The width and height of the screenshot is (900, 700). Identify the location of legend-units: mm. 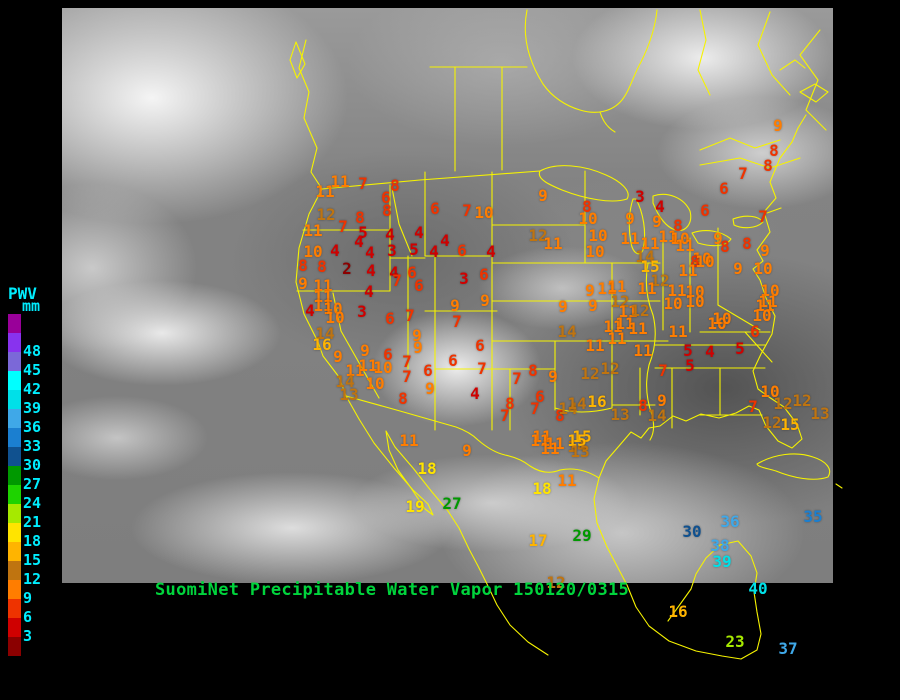
(31, 306).